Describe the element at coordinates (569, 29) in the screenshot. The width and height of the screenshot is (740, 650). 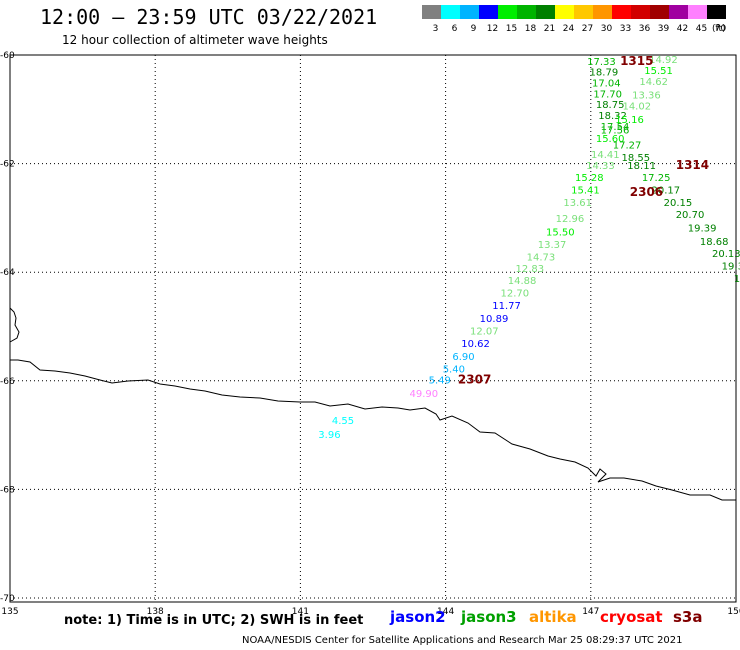
I see `legend-label: 24` at that location.